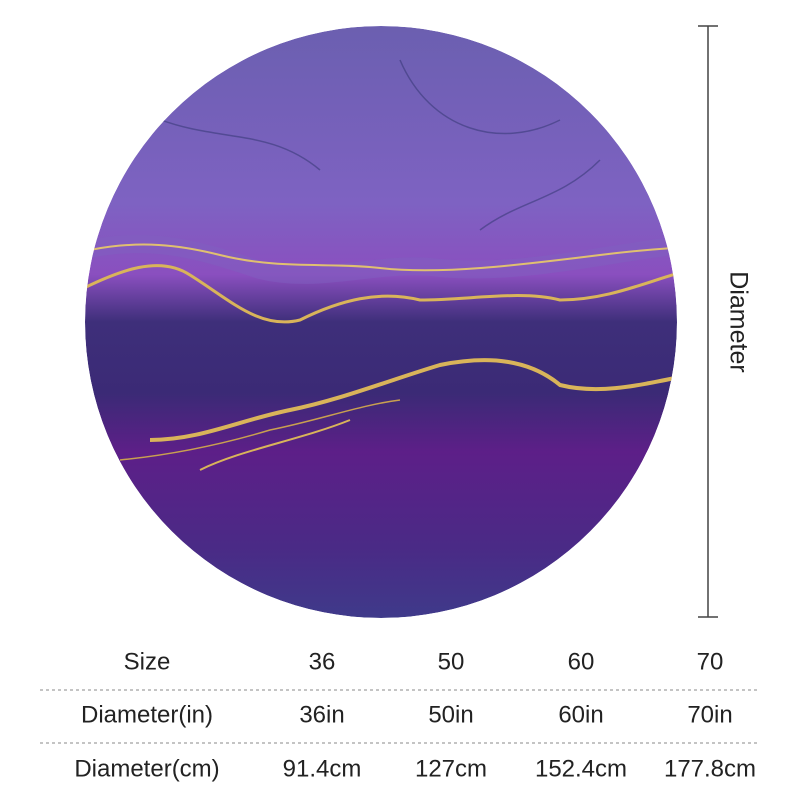 Image resolution: width=800 pixels, height=800 pixels. I want to click on table-cell: 50in, so click(450, 714).